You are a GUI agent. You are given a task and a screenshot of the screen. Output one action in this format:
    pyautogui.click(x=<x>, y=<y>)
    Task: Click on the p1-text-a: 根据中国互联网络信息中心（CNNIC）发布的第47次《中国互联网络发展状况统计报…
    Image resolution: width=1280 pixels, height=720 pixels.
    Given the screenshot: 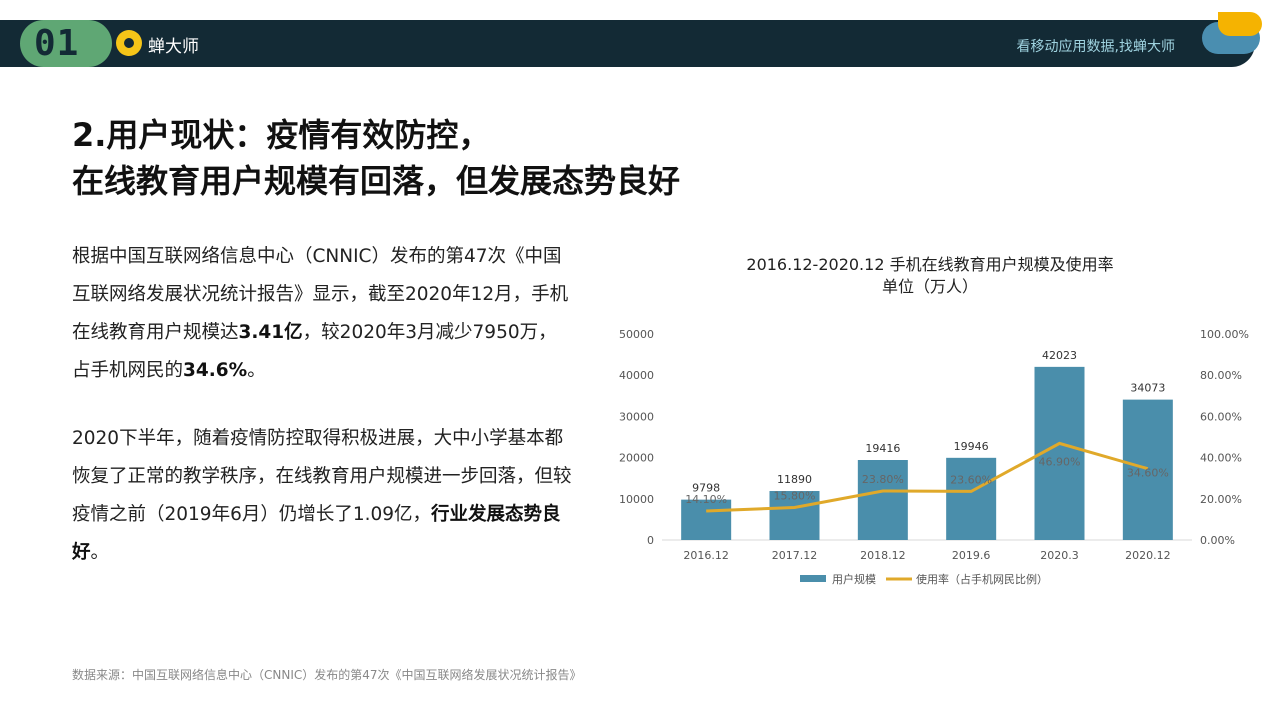 What is the action you would take?
    pyautogui.click(x=320, y=294)
    